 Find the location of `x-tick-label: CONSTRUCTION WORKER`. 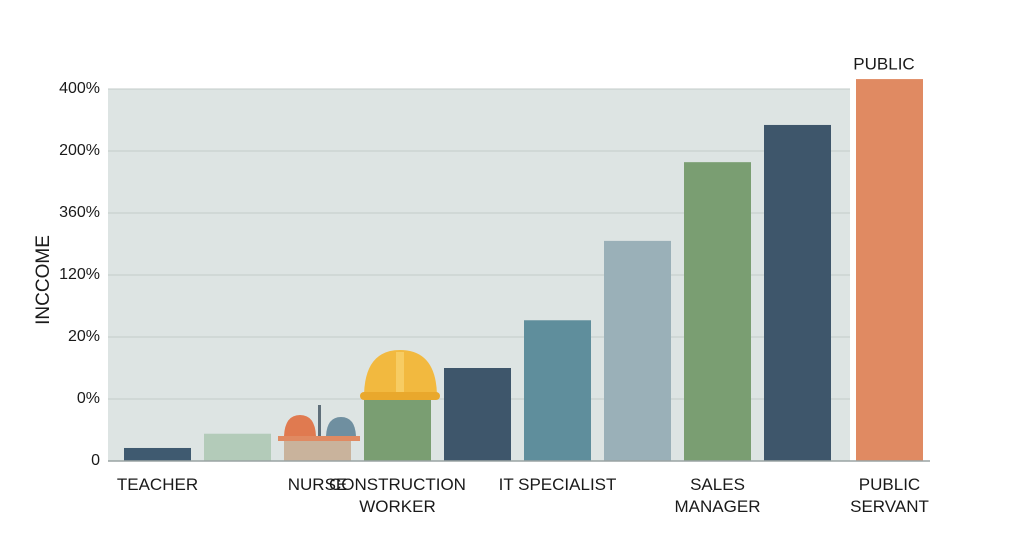

x-tick-label: CONSTRUCTION WORKER is located at coordinates (397, 495).